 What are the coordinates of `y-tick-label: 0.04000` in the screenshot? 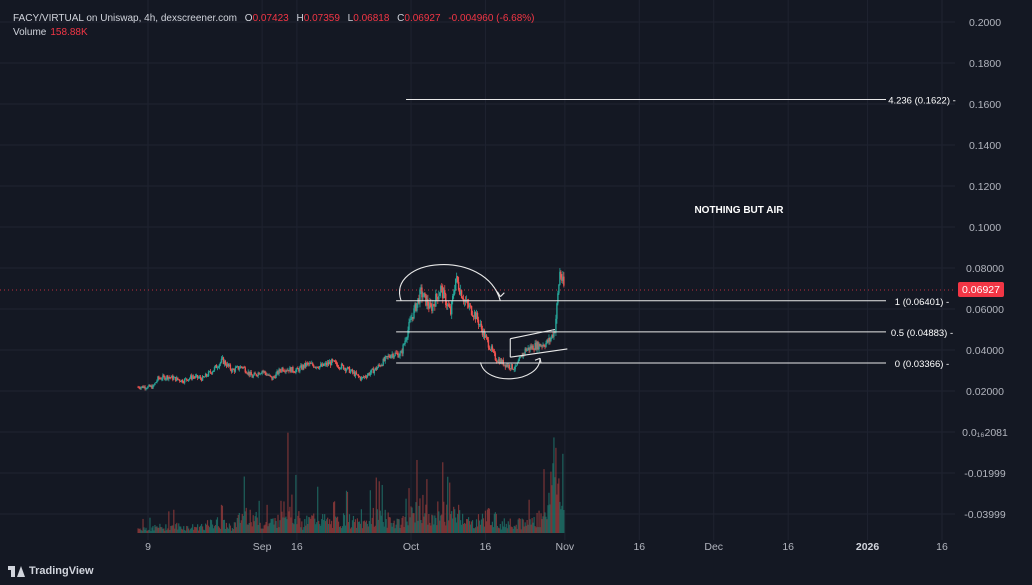 It's located at (985, 351).